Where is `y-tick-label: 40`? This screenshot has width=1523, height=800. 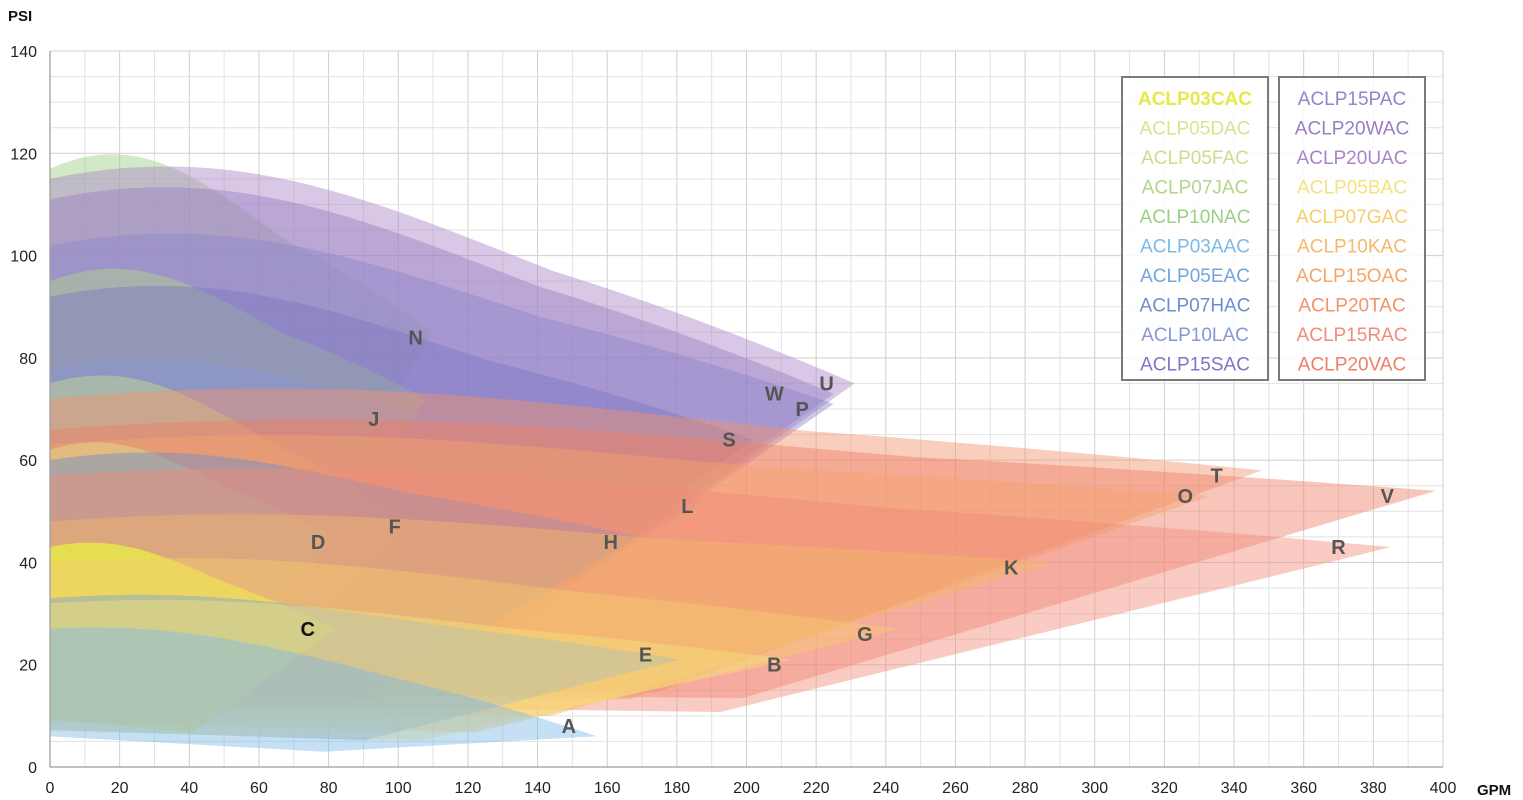 y-tick-label: 40 is located at coordinates (28, 563).